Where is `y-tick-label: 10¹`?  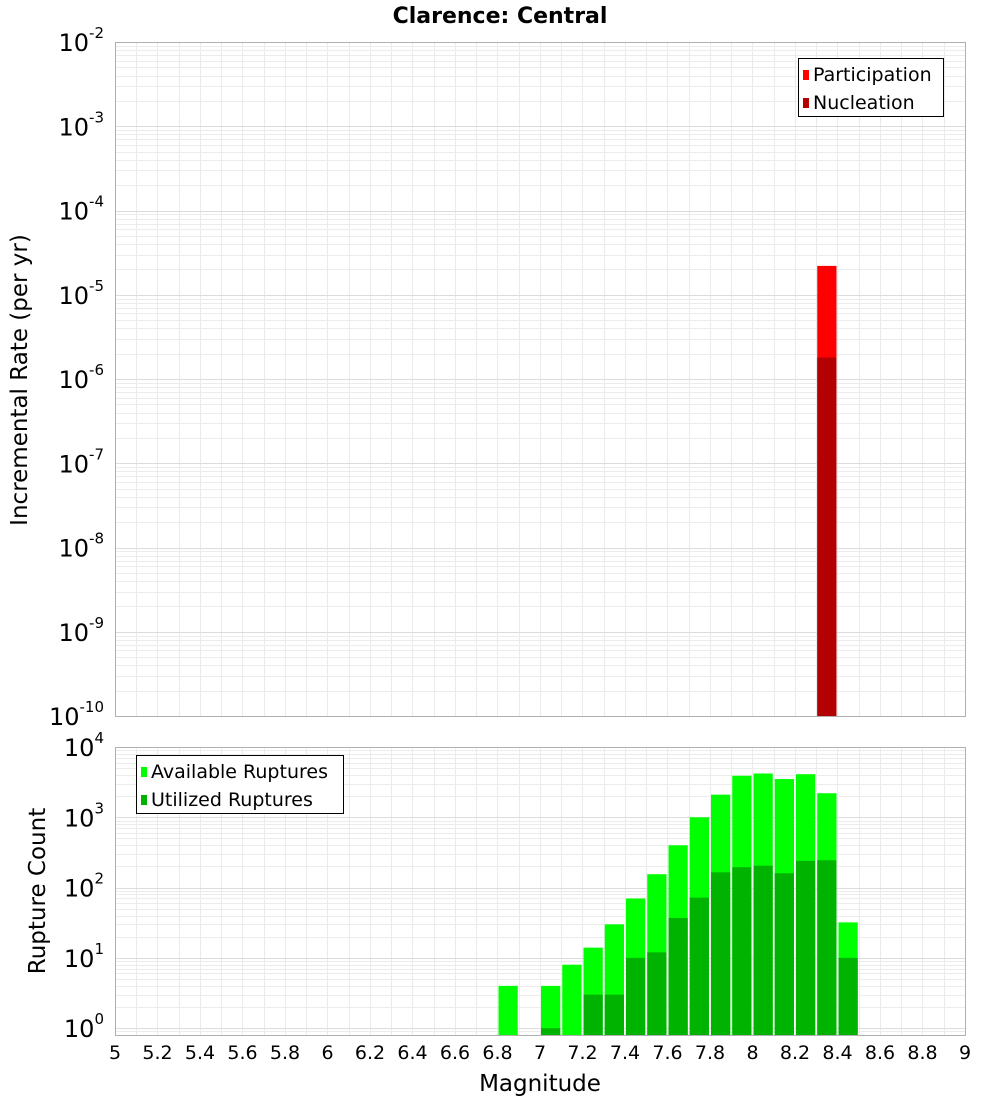
y-tick-label: 10¹ is located at coordinates (84, 956).